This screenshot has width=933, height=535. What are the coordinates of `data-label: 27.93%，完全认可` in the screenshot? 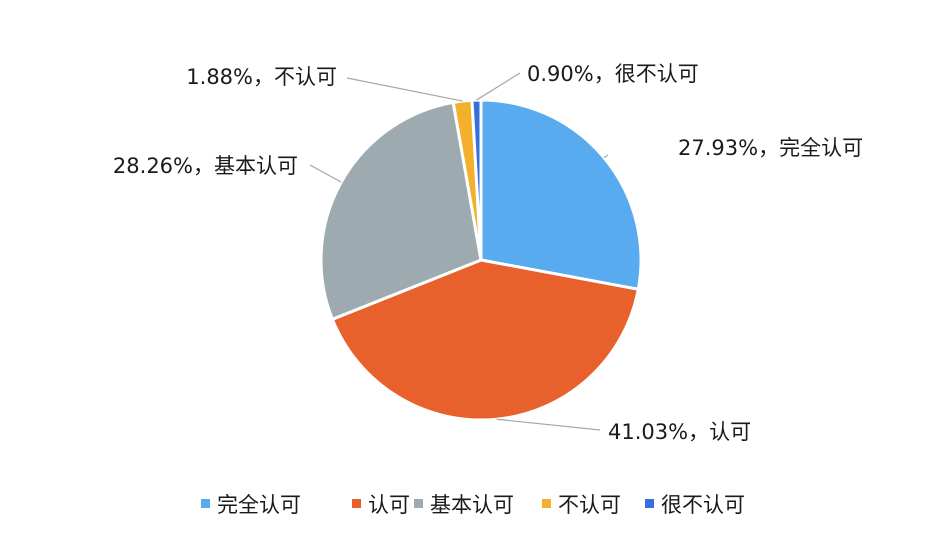 It's located at (770, 148).